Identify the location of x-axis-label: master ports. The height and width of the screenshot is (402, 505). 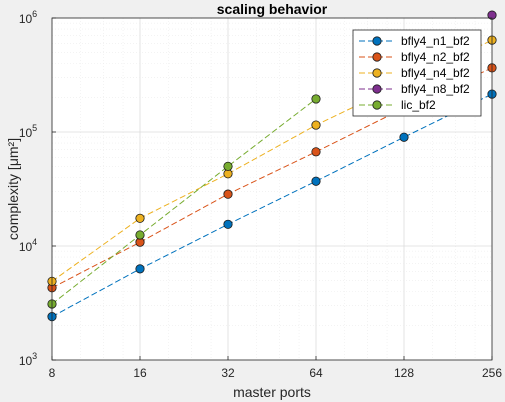
(272, 392).